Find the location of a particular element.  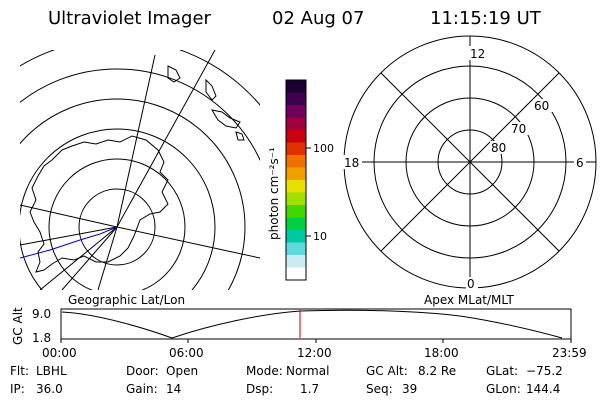

gc-xtick-label: 18:00 is located at coordinates (441, 353).